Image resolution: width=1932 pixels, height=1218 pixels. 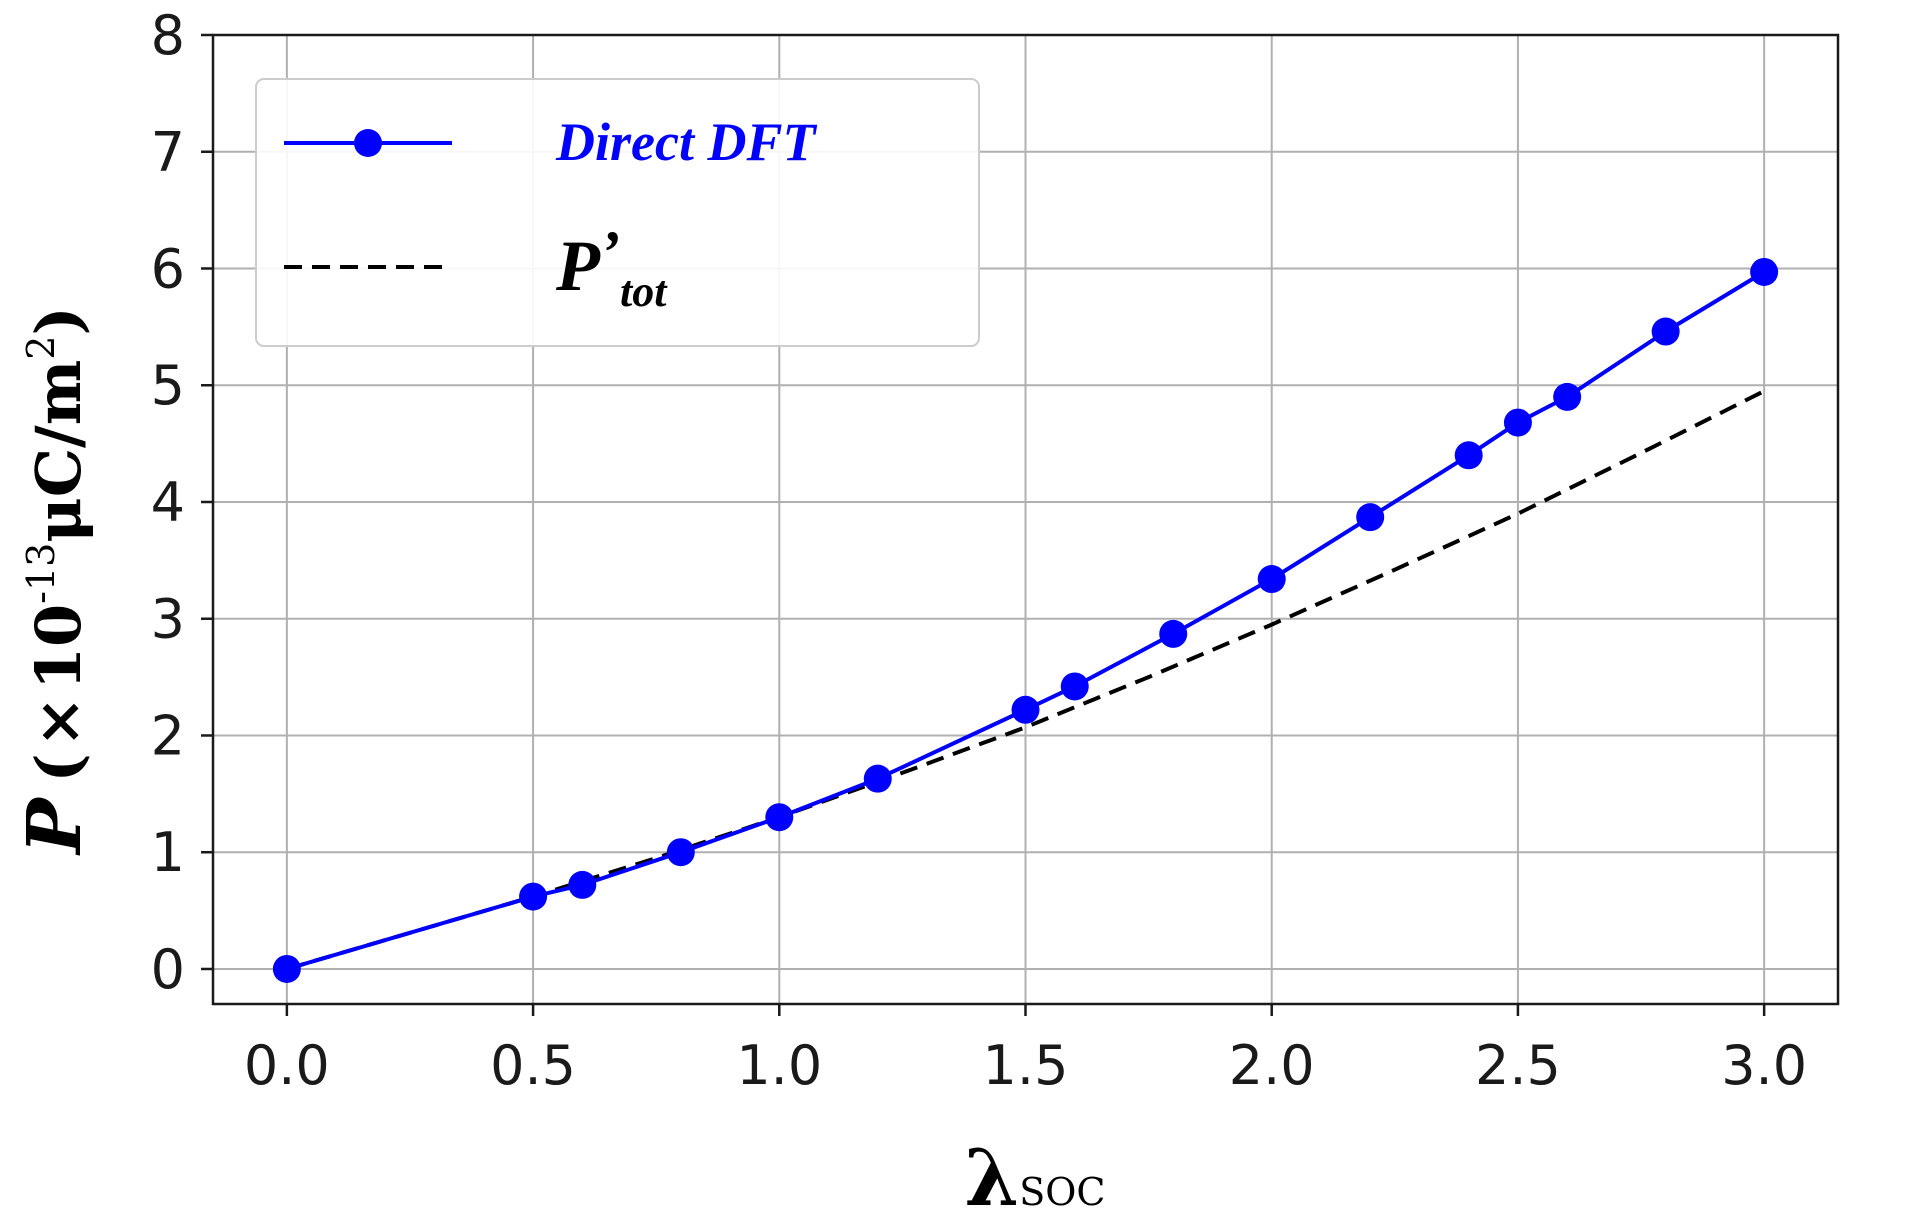 I want to click on legend-label-p-tot: P’tot, so click(x=611, y=267).